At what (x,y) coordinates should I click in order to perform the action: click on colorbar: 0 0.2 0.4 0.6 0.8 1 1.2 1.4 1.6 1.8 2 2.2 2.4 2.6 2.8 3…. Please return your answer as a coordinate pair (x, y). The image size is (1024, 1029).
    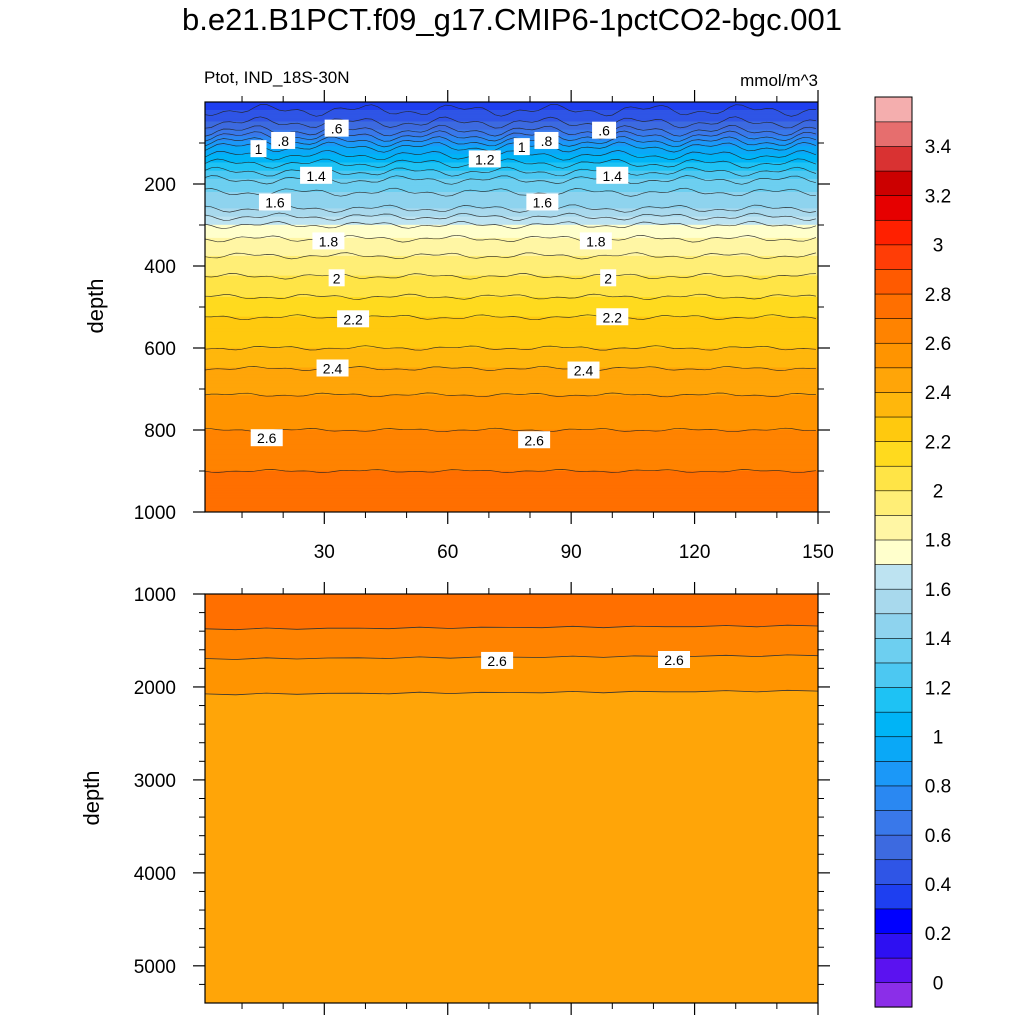
    Looking at the image, I should click on (913, 552).